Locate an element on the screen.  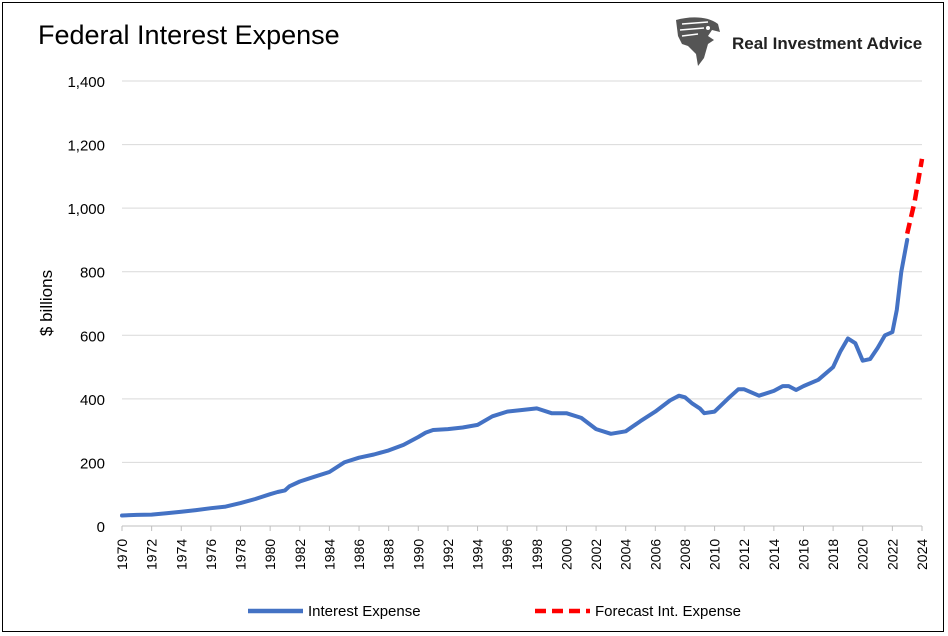
y-tick-label: 1,000 is located at coordinates (86, 209).